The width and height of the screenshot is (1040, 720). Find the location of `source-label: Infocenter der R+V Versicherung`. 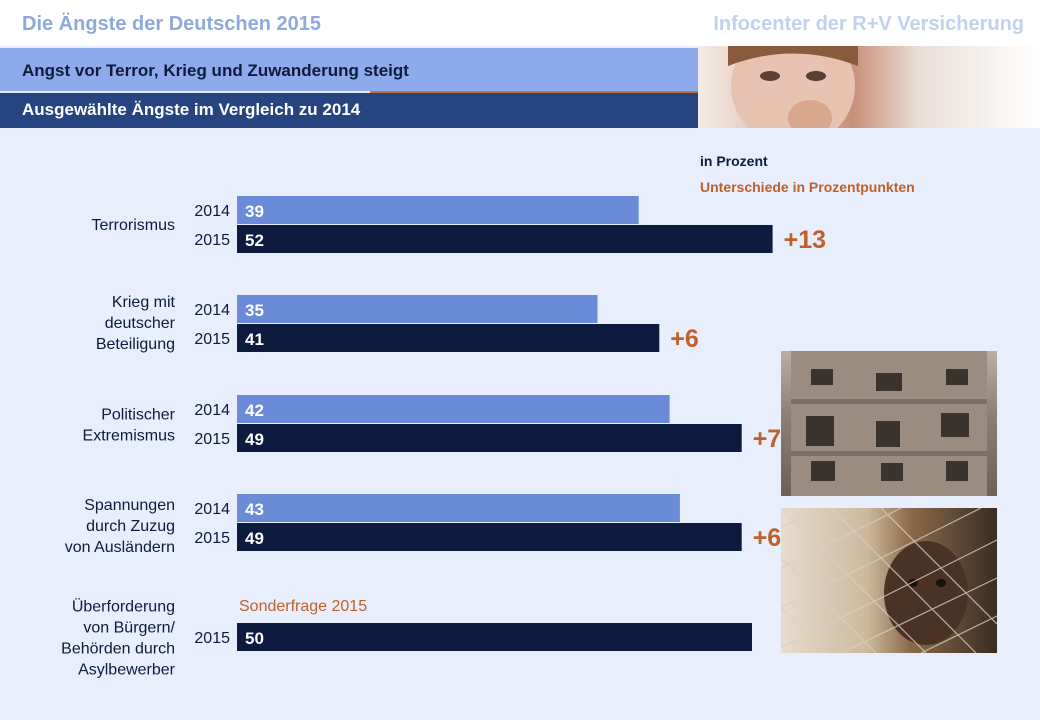

source-label: Infocenter der R+V Versicherung is located at coordinates (868, 24).